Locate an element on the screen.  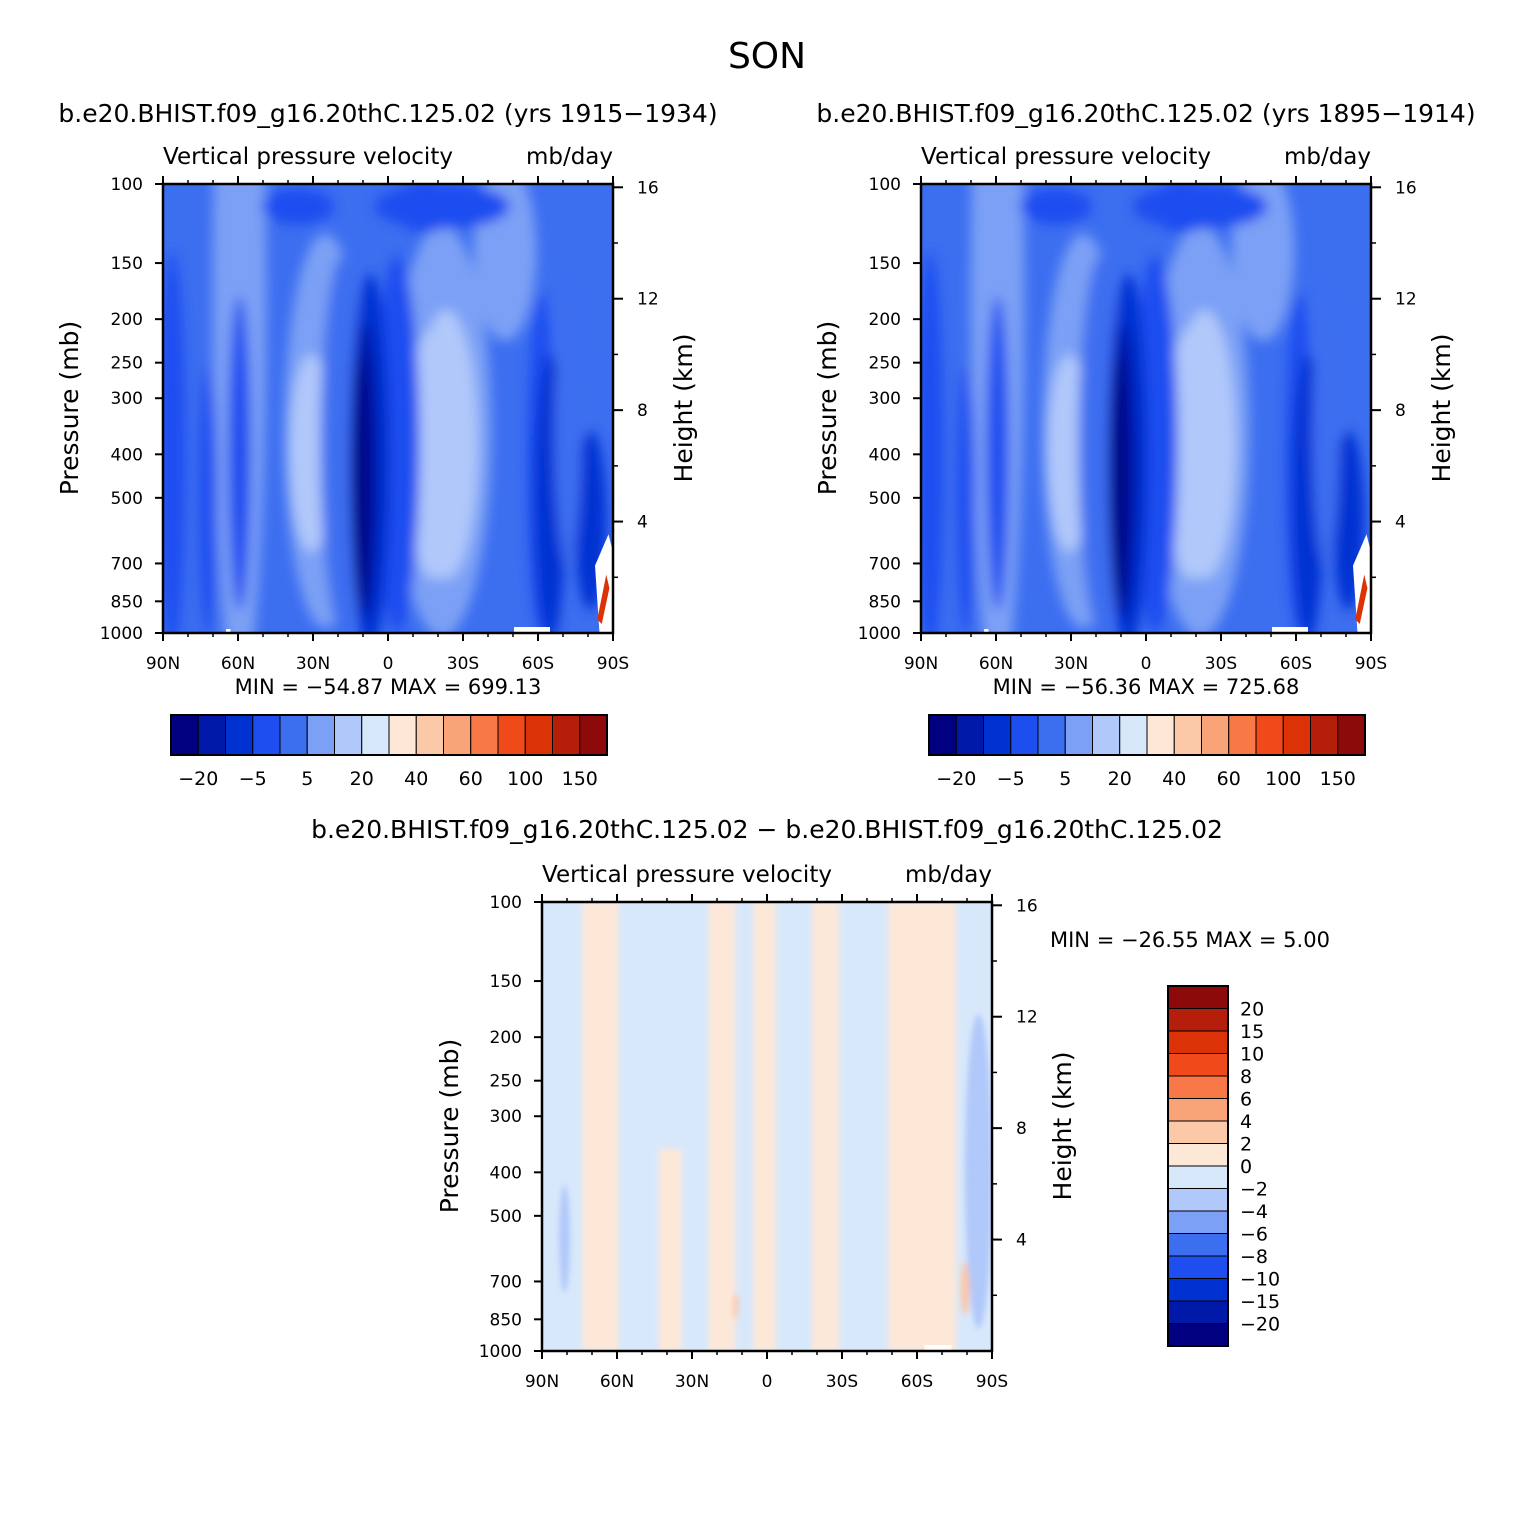
panel-2-contour-field is located at coordinates (1146, 408).